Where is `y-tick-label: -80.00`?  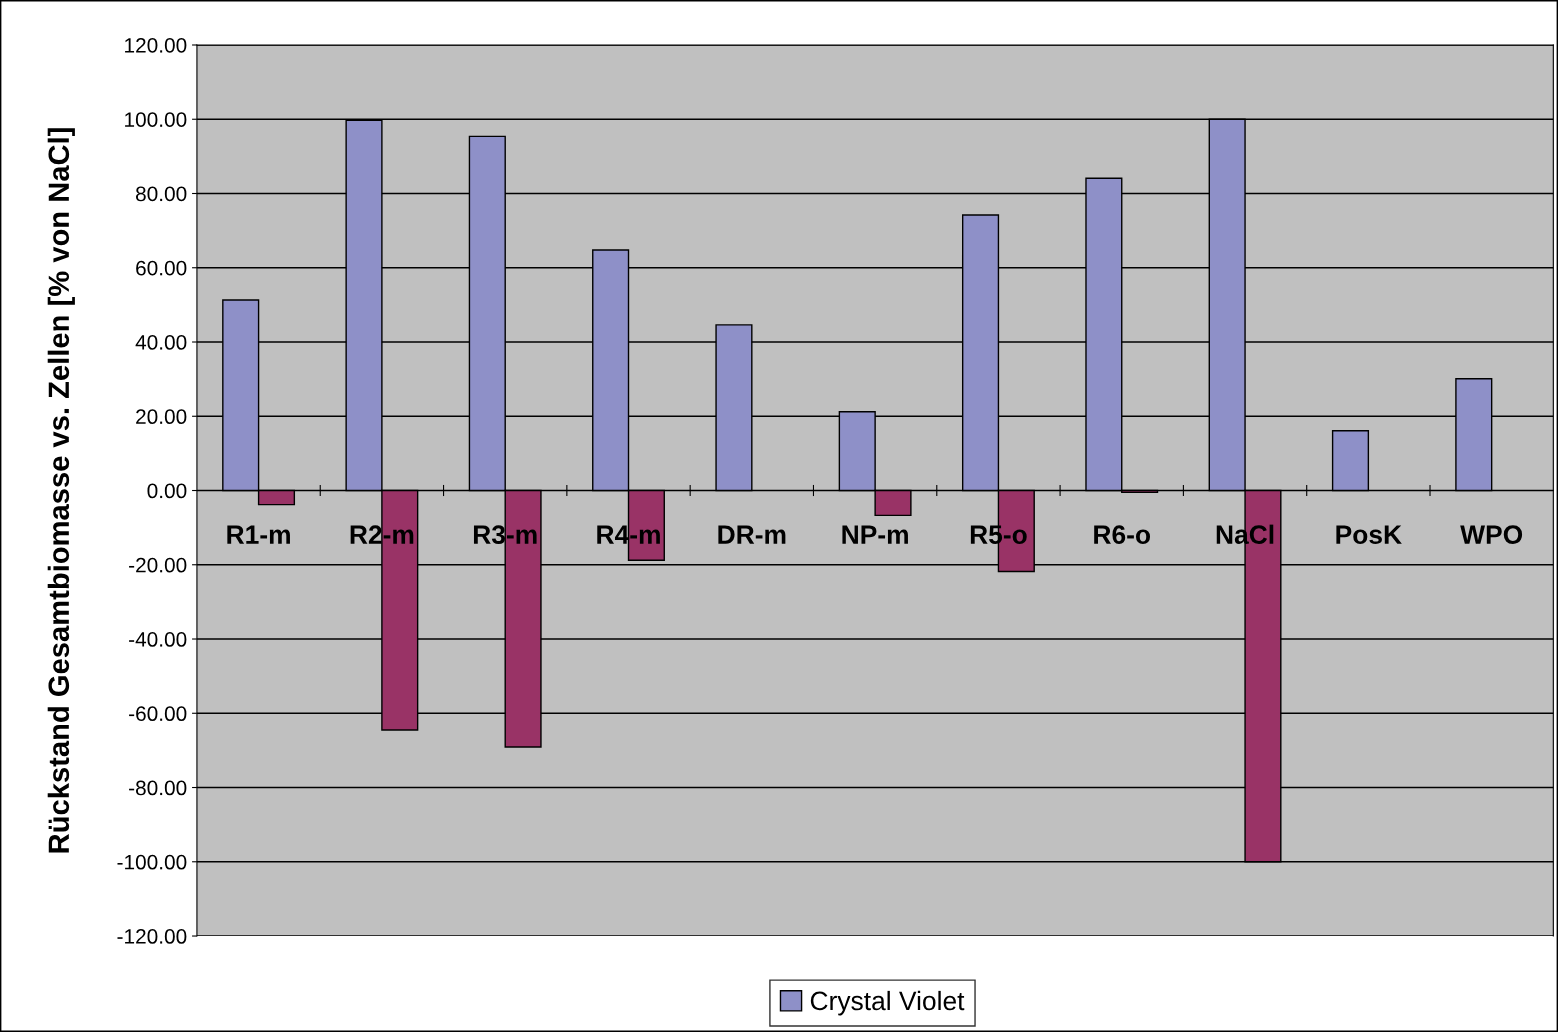 y-tick-label: -80.00 is located at coordinates (158, 788).